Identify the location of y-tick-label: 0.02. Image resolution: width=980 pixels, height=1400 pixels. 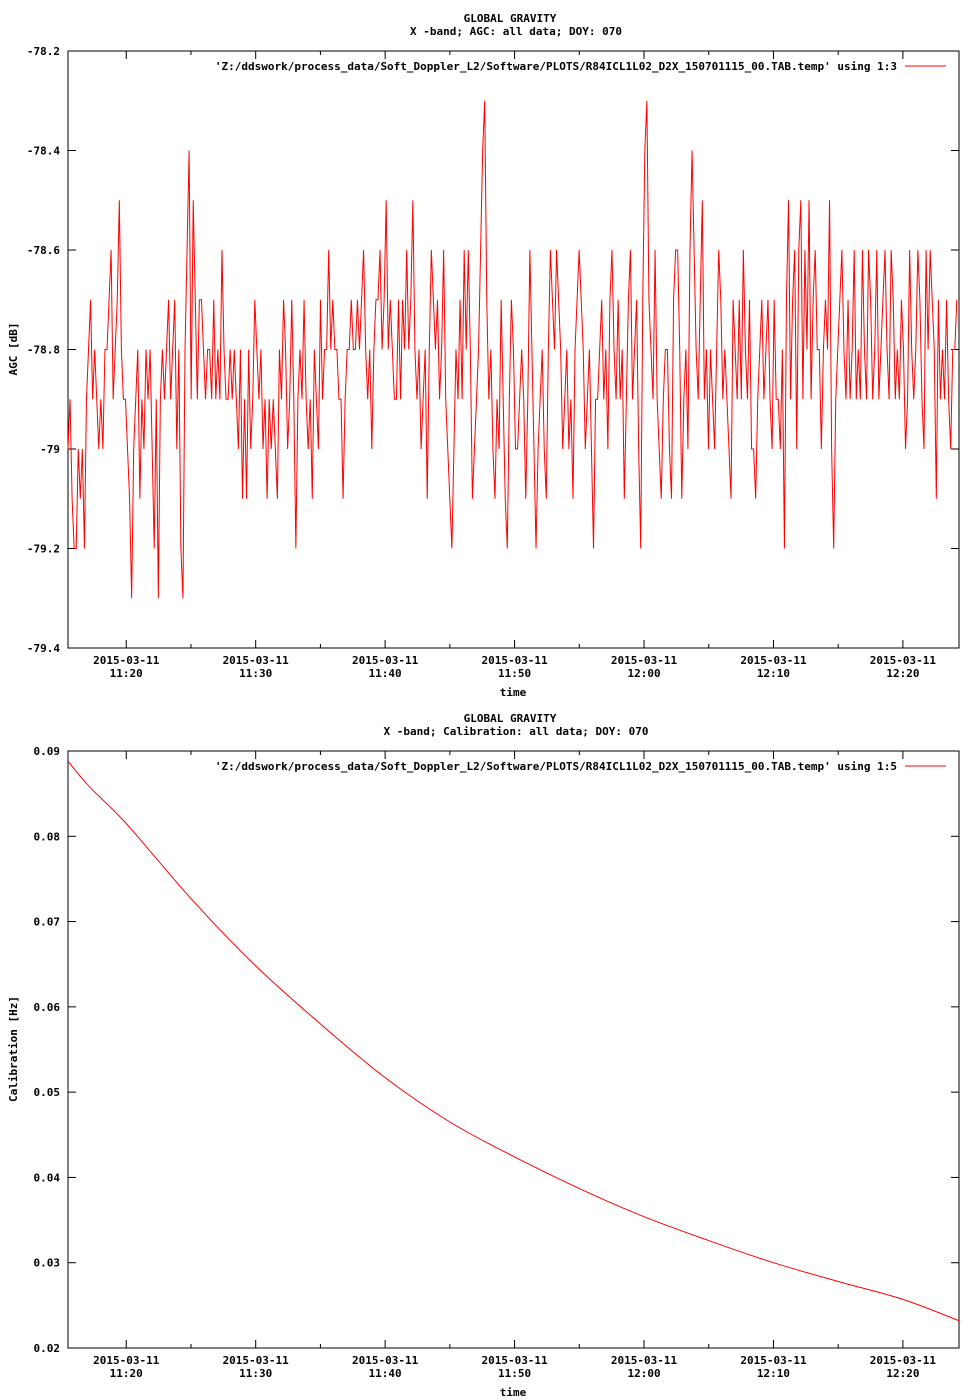
(47, 1348).